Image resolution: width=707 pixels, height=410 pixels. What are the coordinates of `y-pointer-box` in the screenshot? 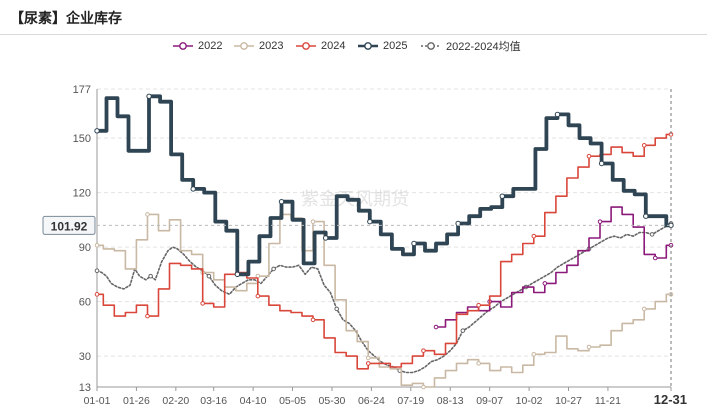 It's located at (69, 225).